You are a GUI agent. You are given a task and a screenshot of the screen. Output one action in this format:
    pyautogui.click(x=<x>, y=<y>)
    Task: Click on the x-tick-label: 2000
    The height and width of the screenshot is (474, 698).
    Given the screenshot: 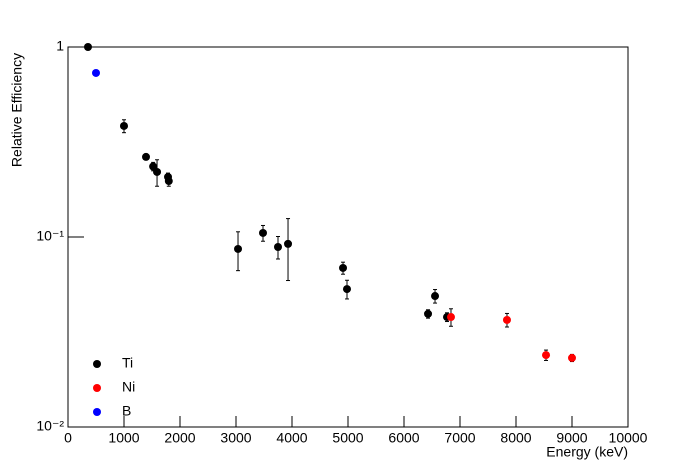 What is the action you would take?
    pyautogui.click(x=179, y=438)
    